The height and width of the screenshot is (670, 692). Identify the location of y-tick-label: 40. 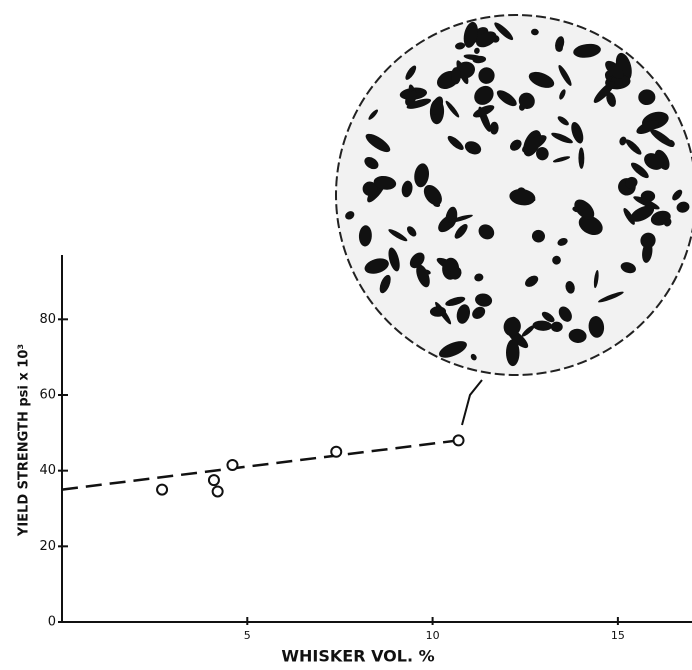
(47, 470).